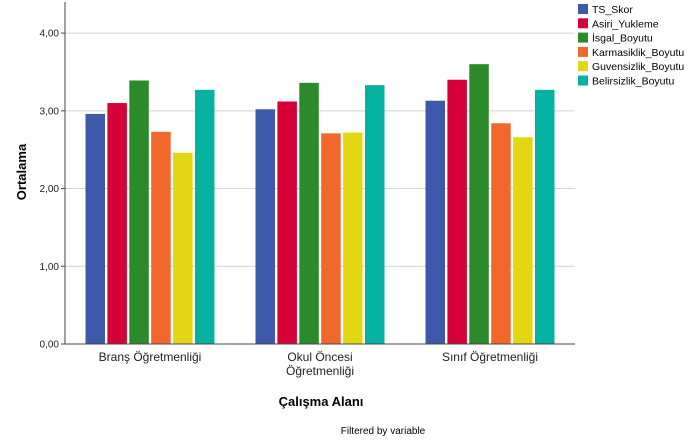  I want to click on y-axis-title: Ortalama, so click(21, 171).